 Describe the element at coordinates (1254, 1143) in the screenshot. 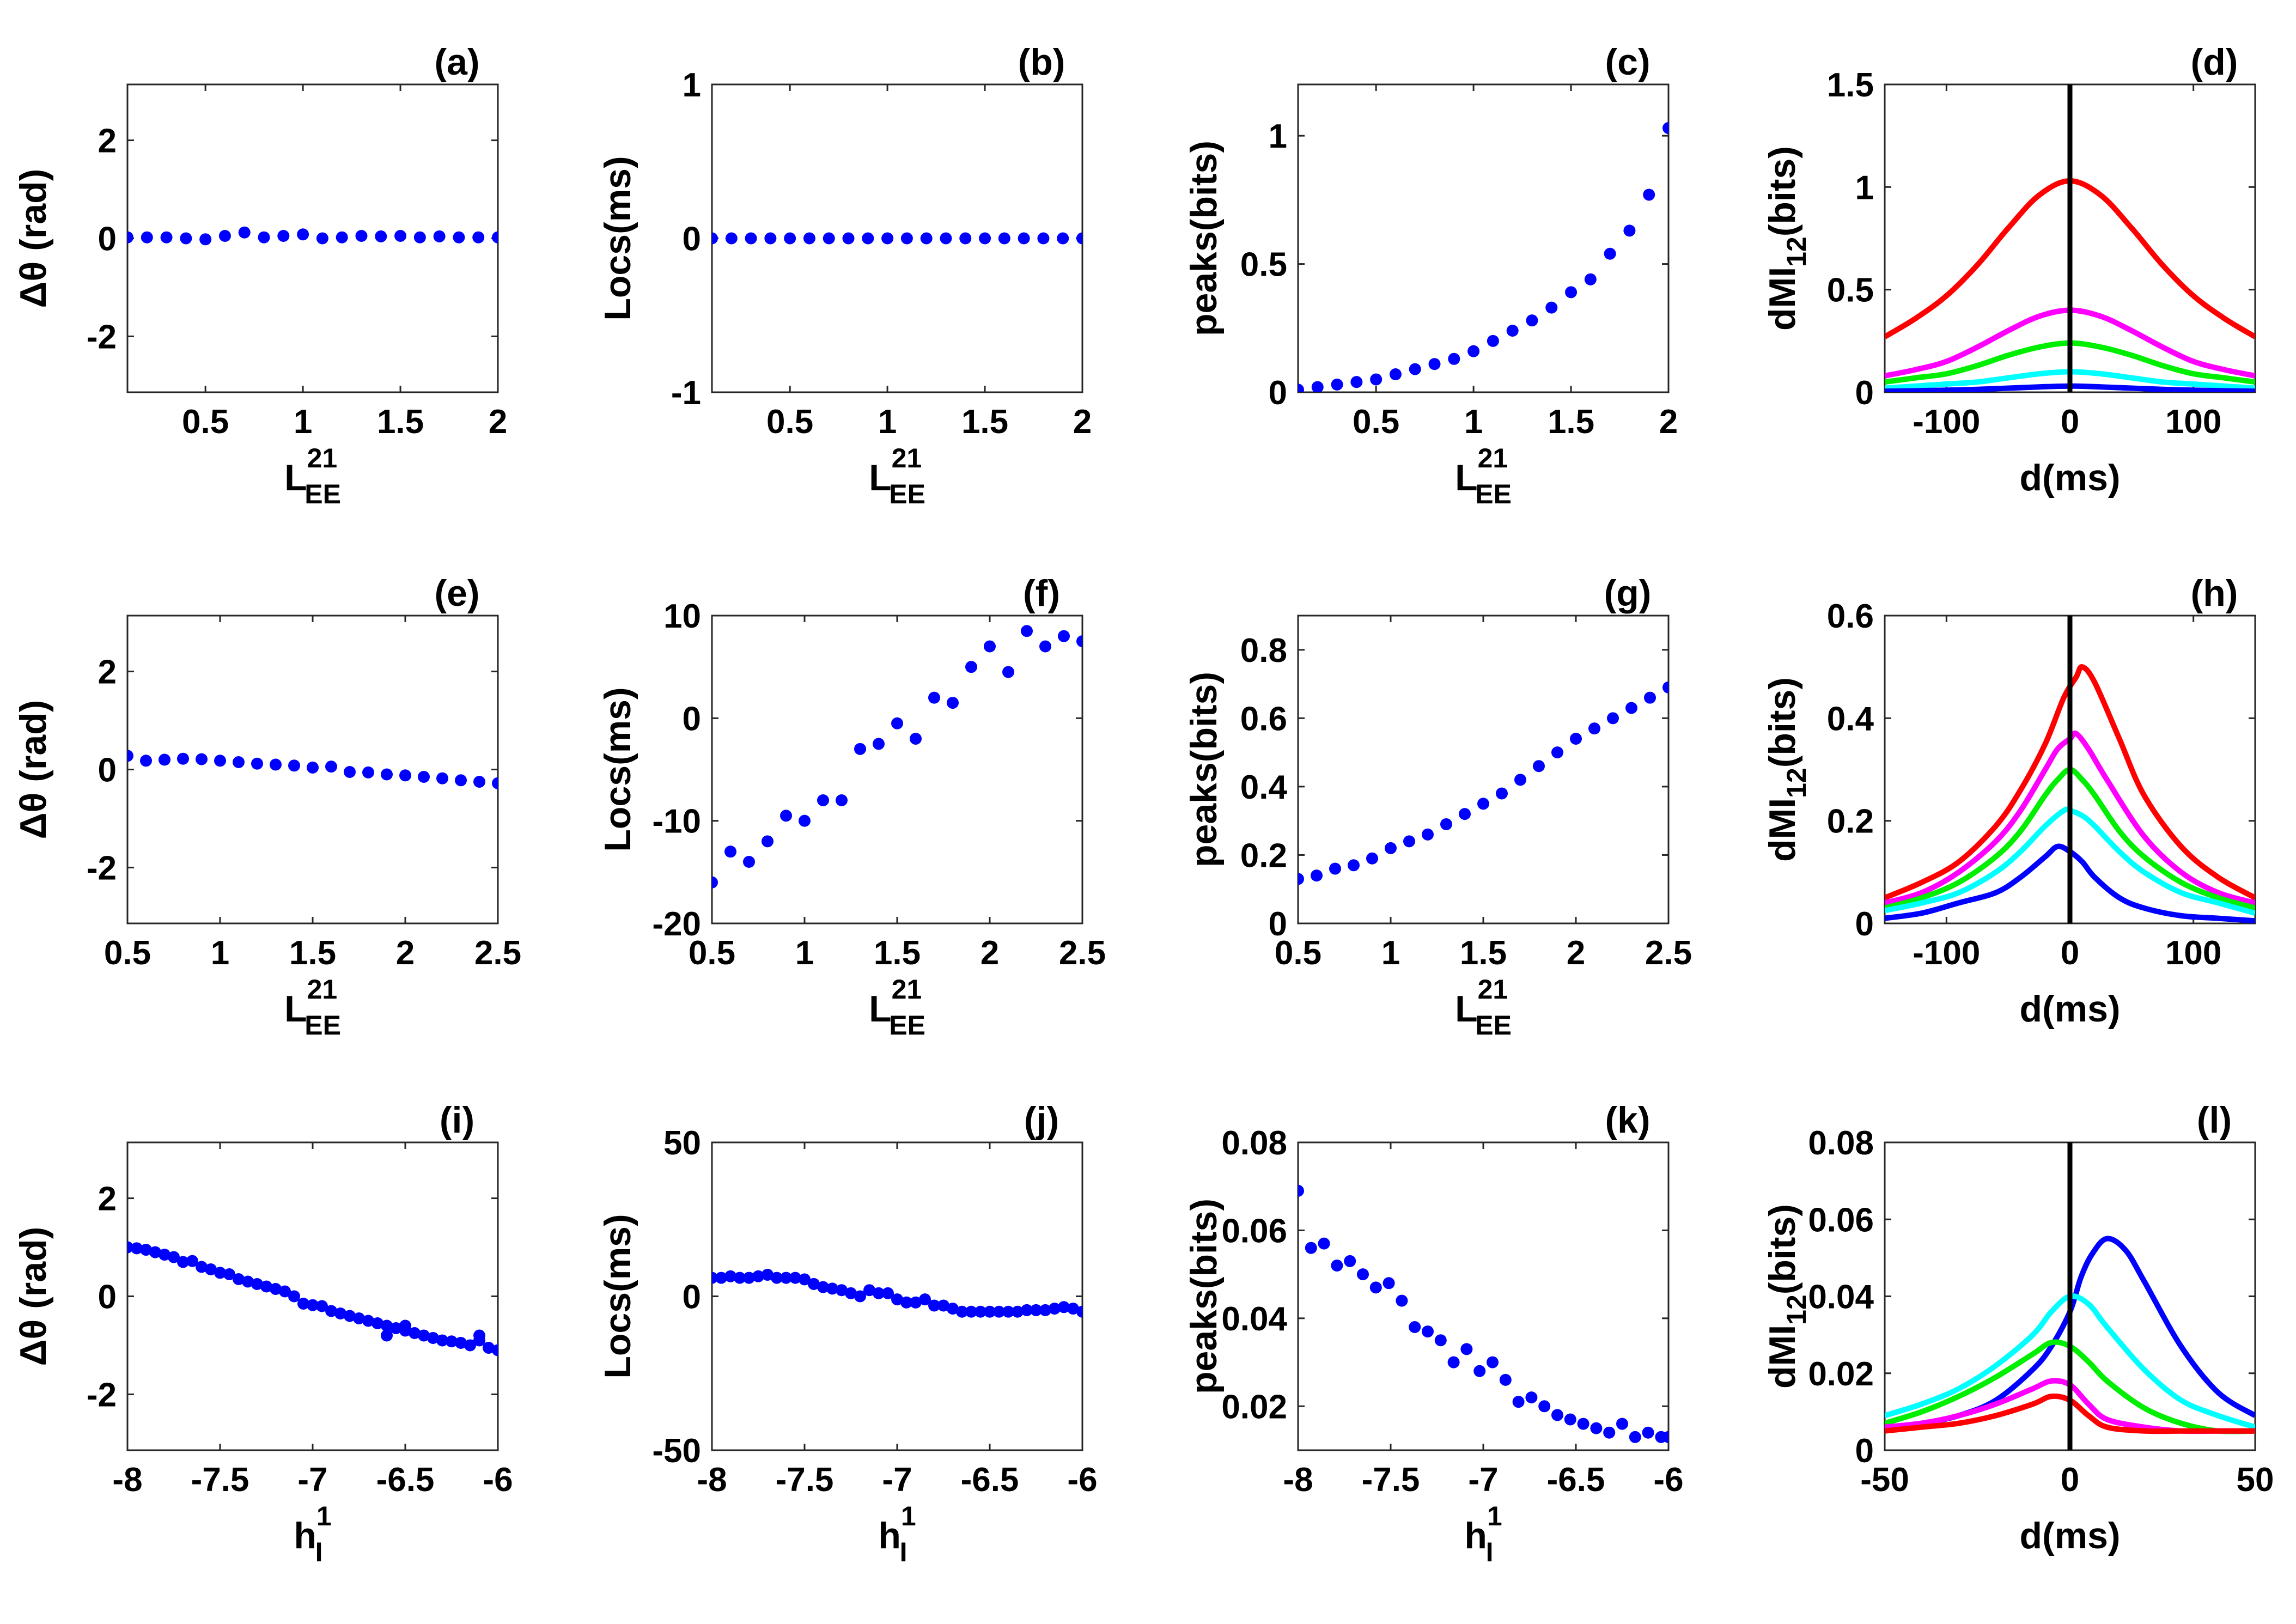

I see `y-tick-label: 0.08` at that location.